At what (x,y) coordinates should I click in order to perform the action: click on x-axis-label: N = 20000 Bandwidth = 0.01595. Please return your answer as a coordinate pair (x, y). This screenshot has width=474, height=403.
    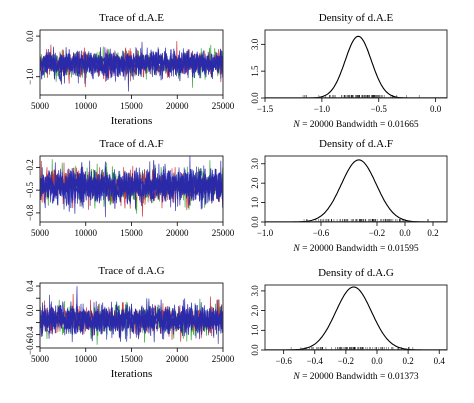
    Looking at the image, I should click on (355, 249).